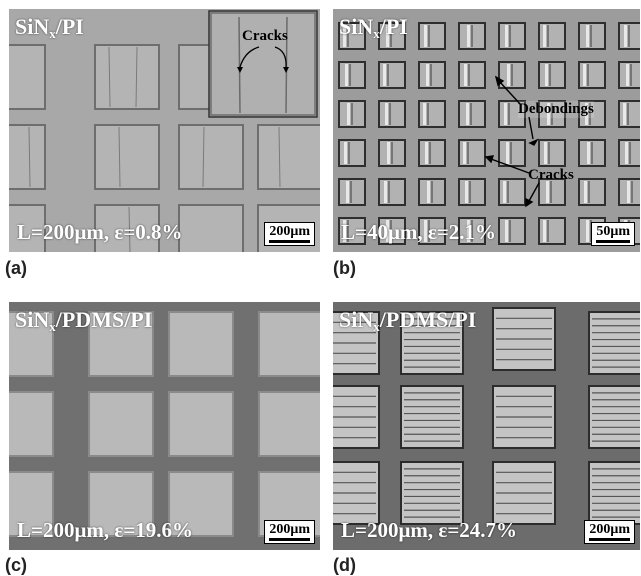 The image size is (641, 576). I want to click on panel-b-cracks-label: Cracks, so click(551, 175).